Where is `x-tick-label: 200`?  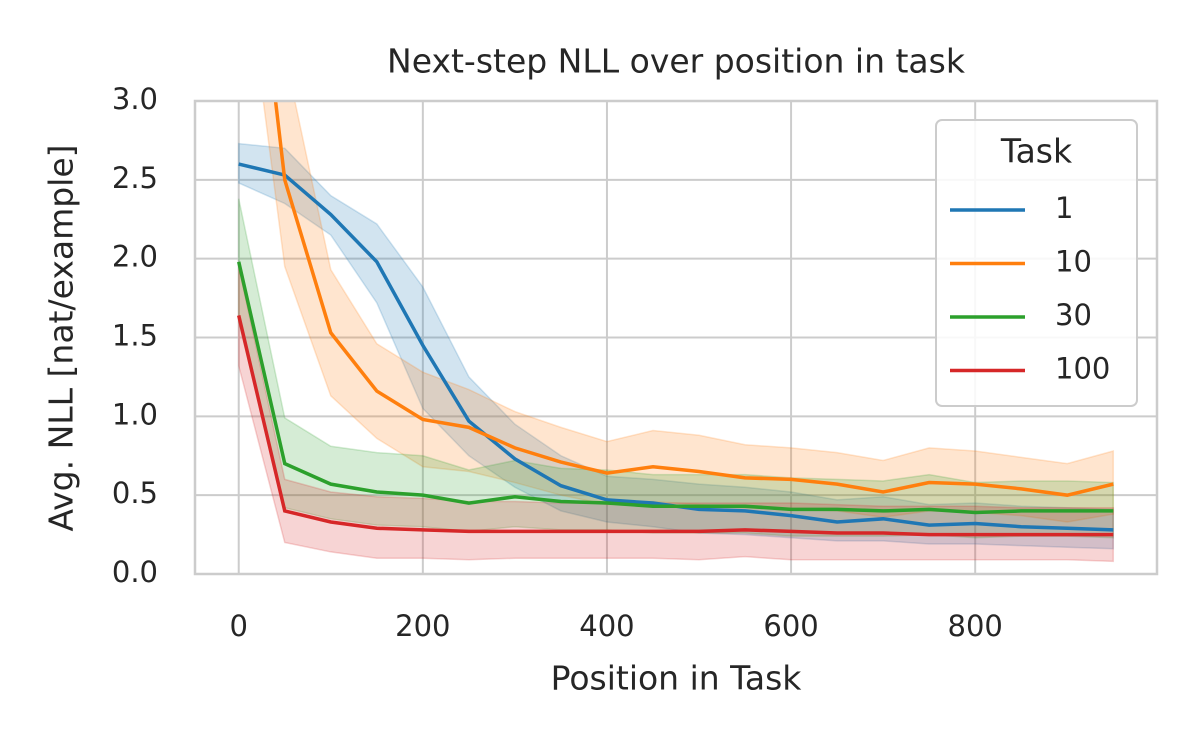
x-tick-label: 200 is located at coordinates (422, 626).